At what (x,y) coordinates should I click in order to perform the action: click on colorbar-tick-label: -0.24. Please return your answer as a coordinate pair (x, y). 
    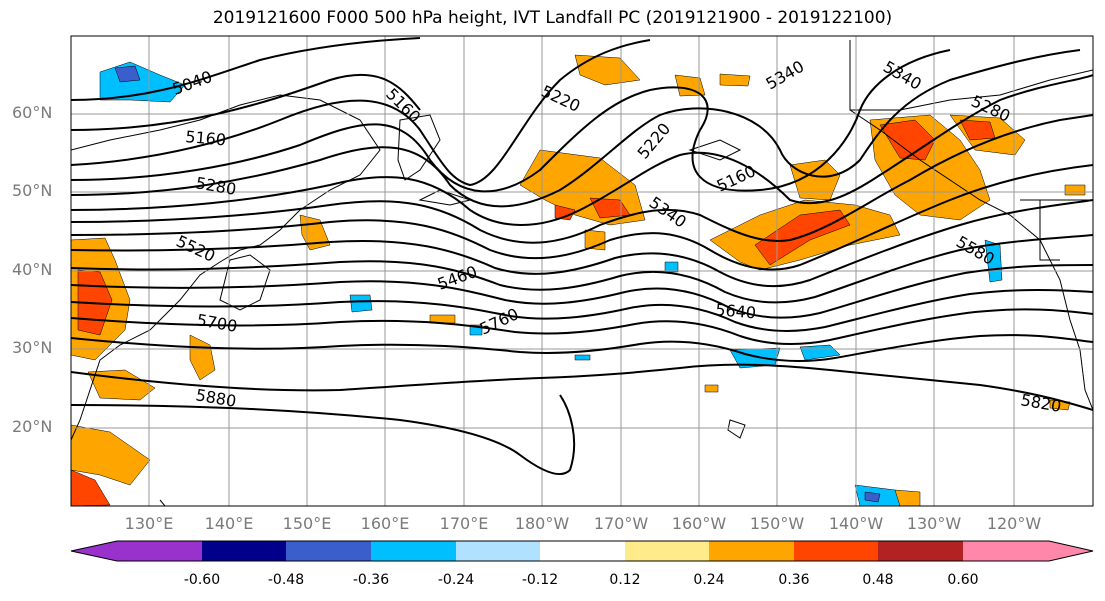
    Looking at the image, I should click on (456, 580).